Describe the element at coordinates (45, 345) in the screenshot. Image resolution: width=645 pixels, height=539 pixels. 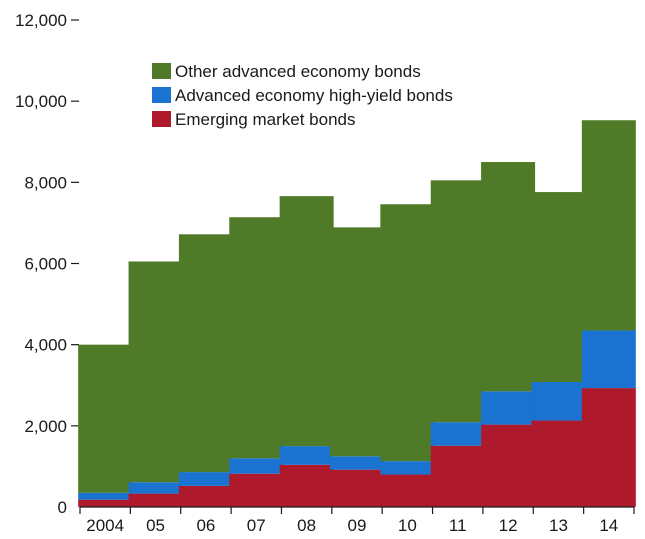
I see `y-tick-label: 4,000` at that location.